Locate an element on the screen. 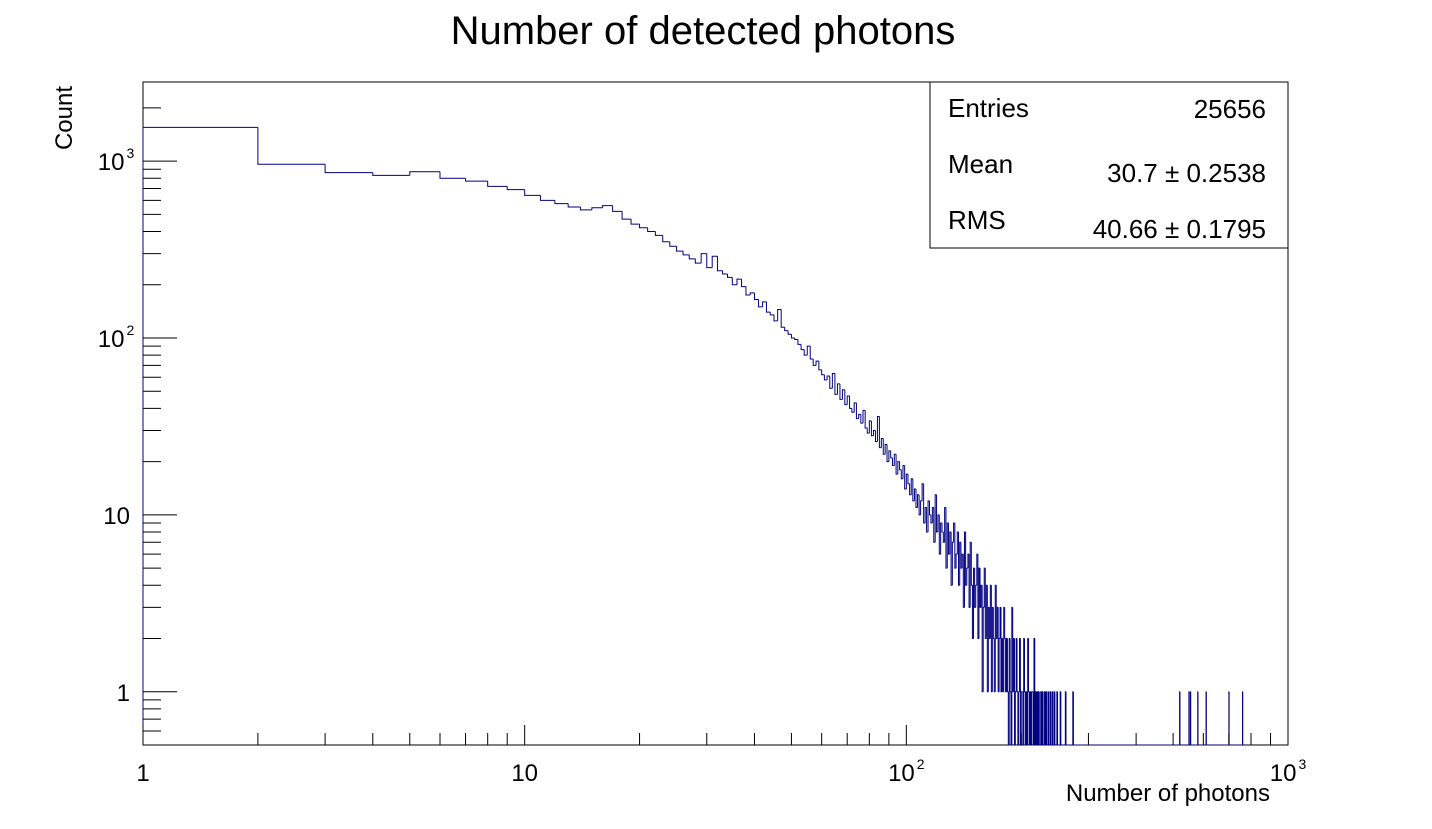 This screenshot has width=1432, height=829. stats-box-frame is located at coordinates (1109, 165).